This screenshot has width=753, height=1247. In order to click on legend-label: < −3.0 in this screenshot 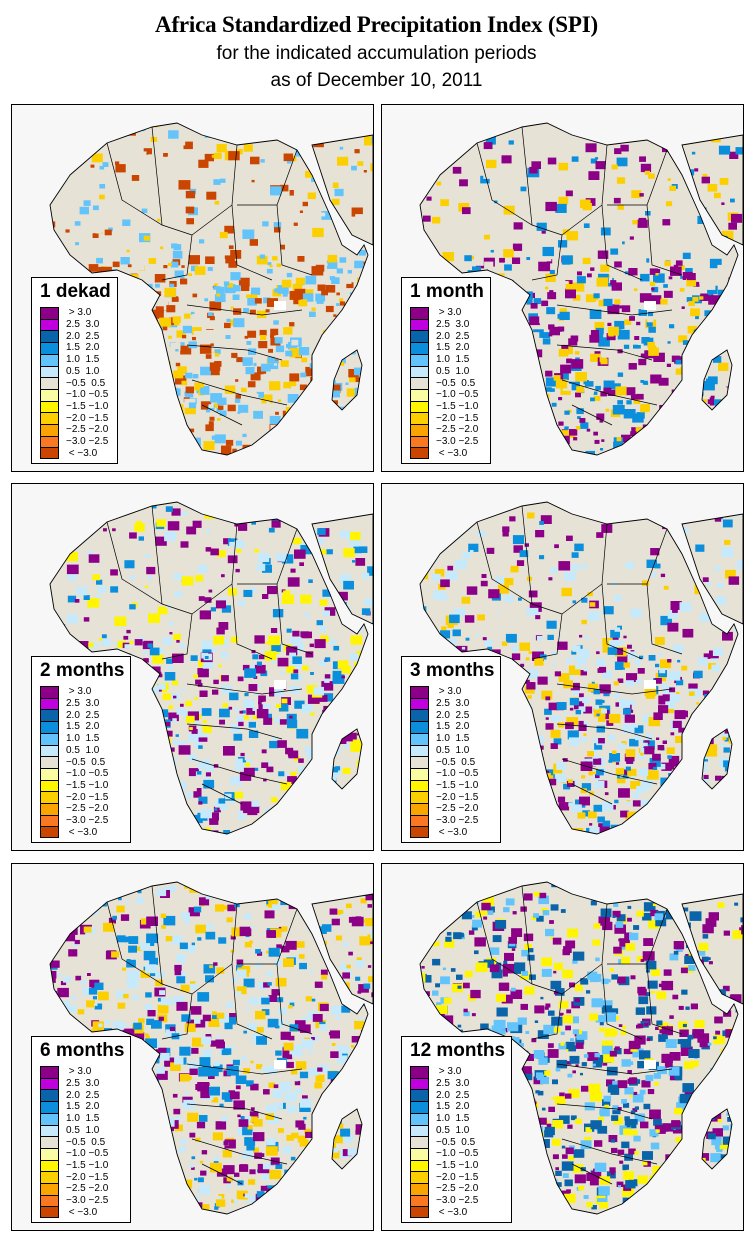, I will do `click(82, 832)`.